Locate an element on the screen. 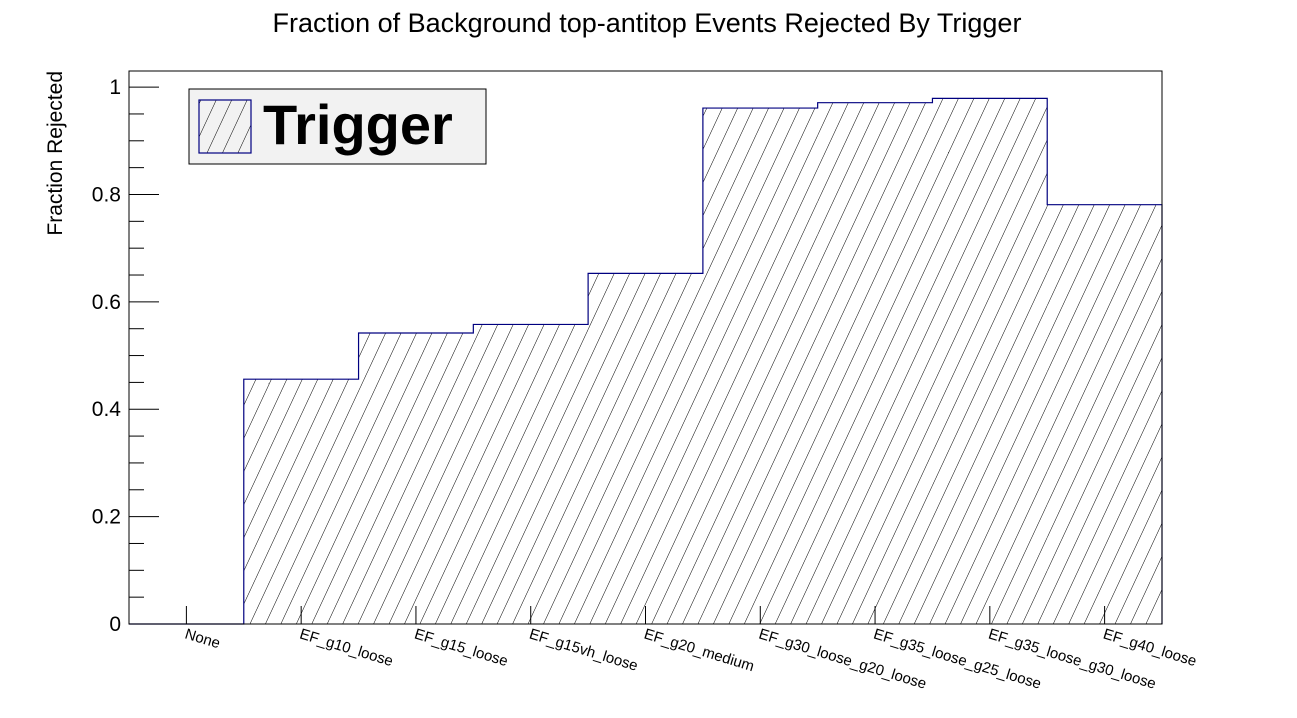 The width and height of the screenshot is (1297, 718). legend: Trigger is located at coordinates (337, 126).